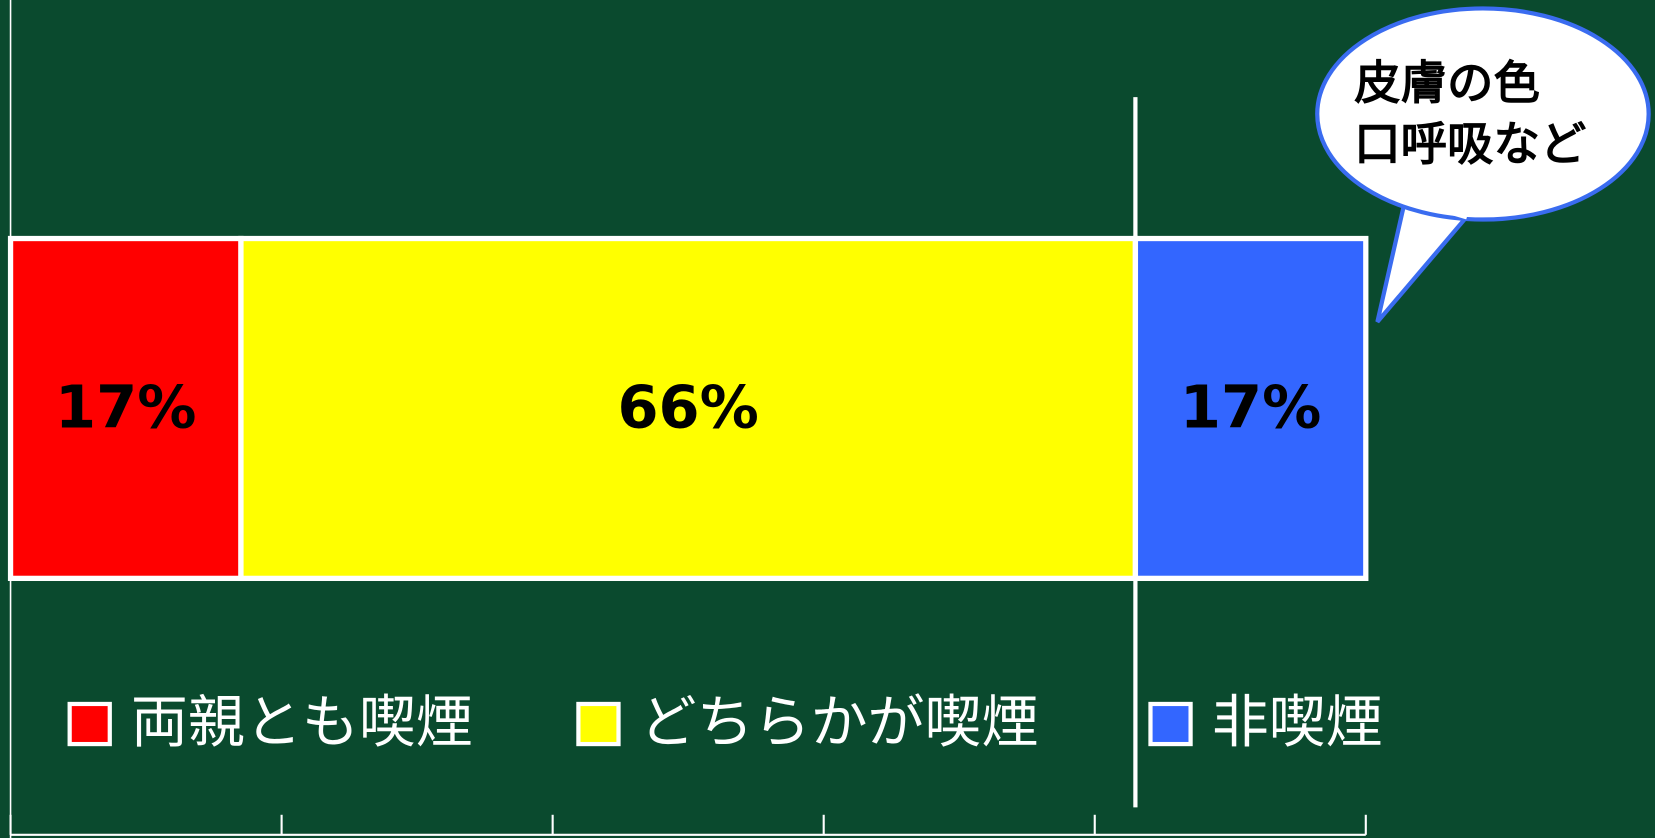  I want to click on legend-label: 両親とも喫煙, so click(302, 723).